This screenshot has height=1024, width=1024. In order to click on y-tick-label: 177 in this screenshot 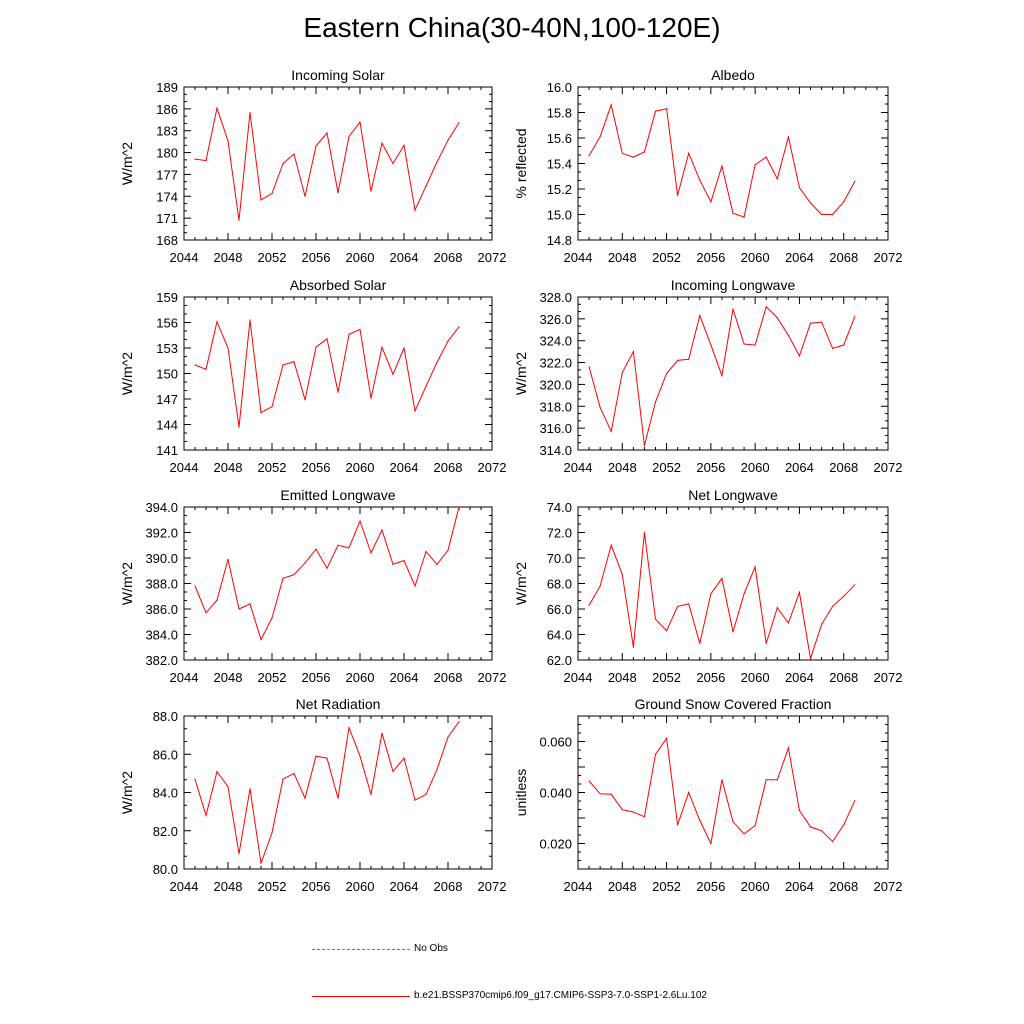, I will do `click(167, 174)`.